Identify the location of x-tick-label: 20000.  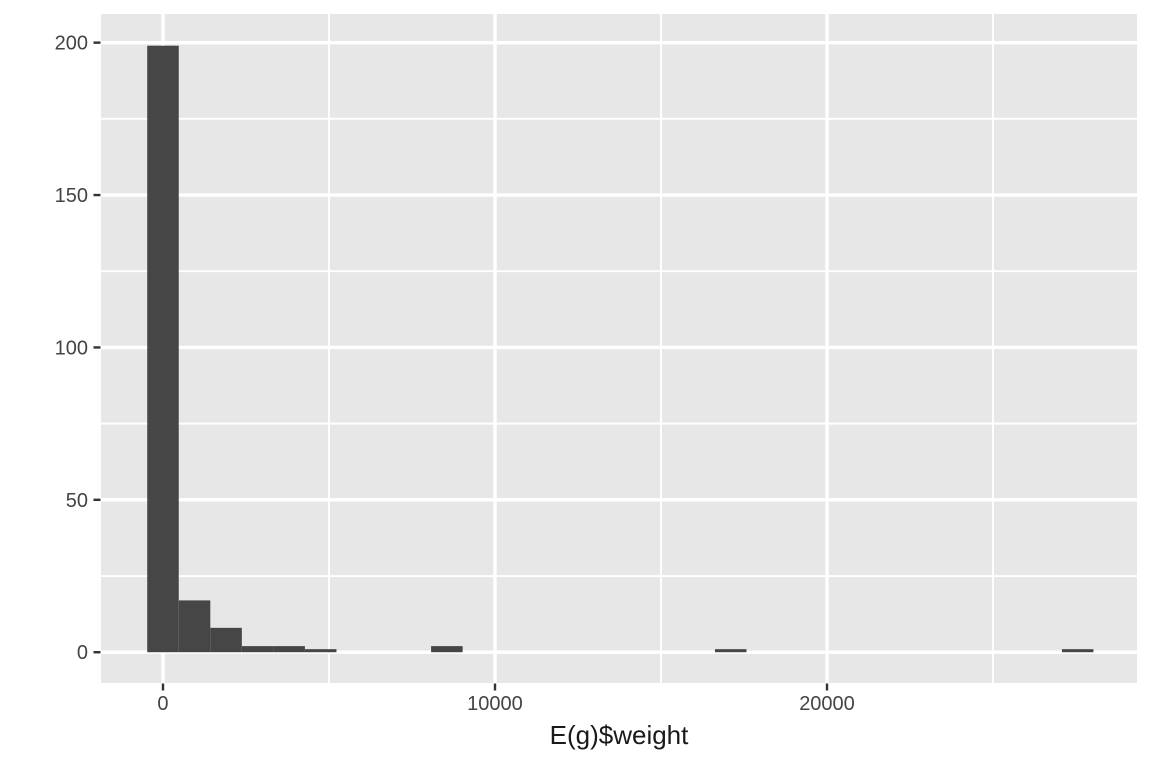
(827, 704).